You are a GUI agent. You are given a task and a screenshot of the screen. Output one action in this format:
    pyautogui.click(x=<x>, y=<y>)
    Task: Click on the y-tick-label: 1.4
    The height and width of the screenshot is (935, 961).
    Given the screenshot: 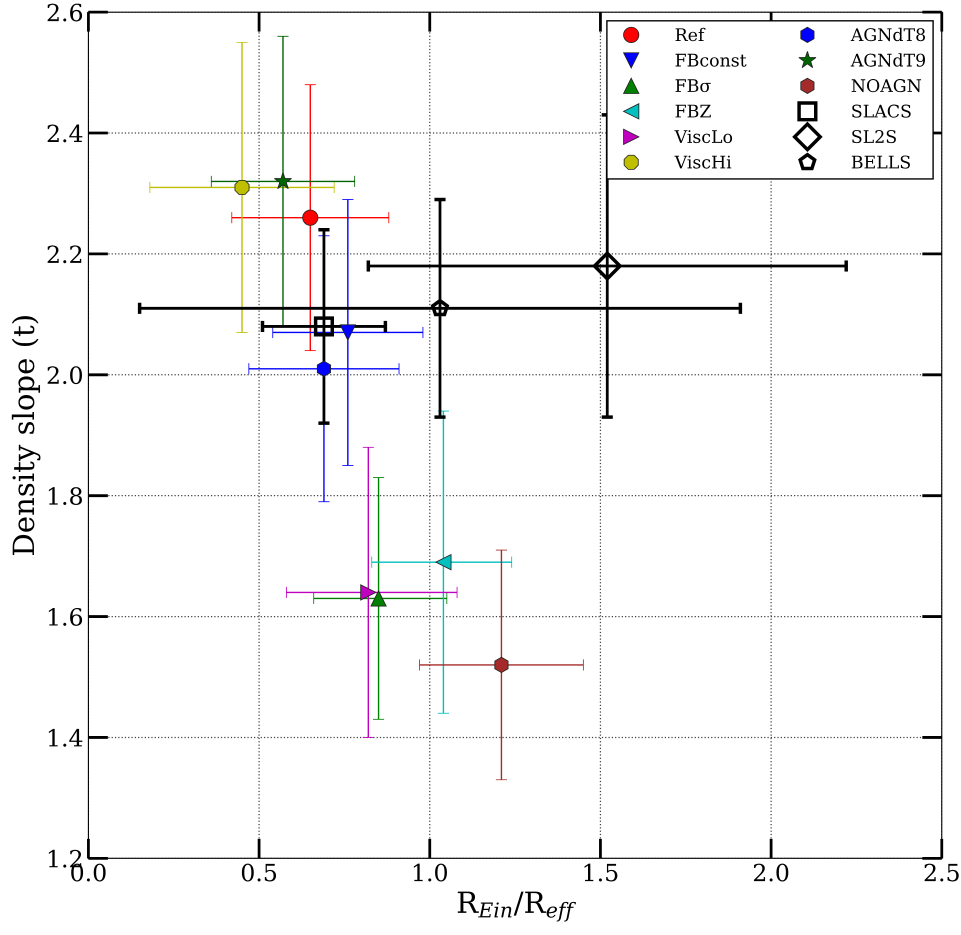 What is the action you would take?
    pyautogui.click(x=65, y=737)
    